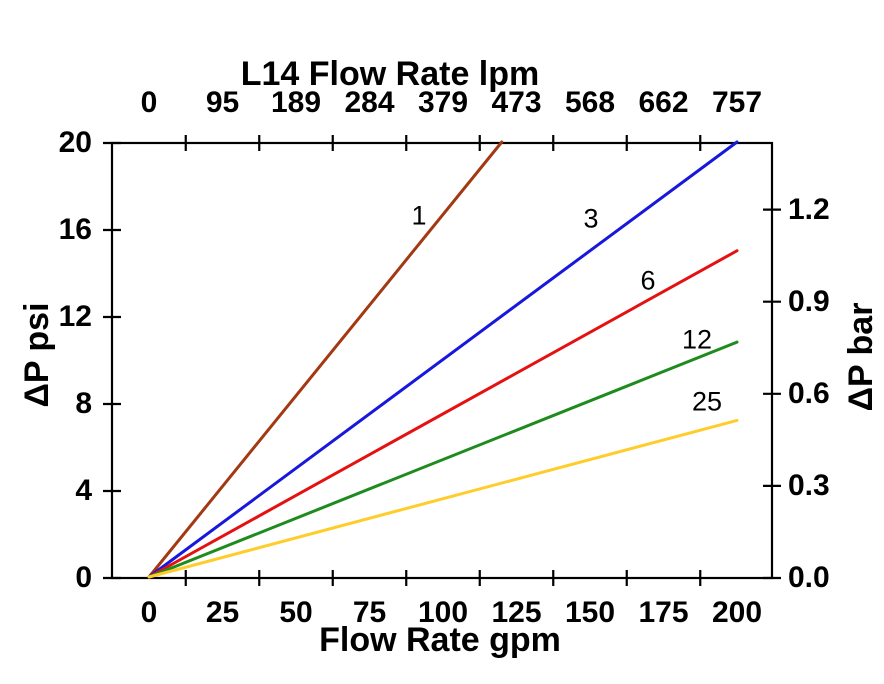 The image size is (884, 684). I want to click on series-label-6: 6, so click(648, 280).